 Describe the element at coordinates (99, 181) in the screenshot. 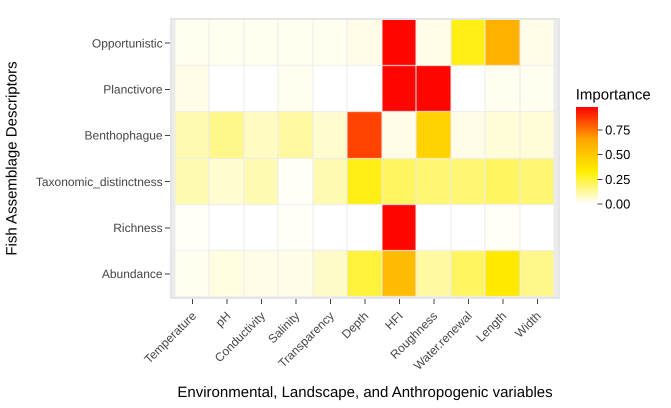

I see `y-tick-label: Taxonomic_distinctness` at that location.